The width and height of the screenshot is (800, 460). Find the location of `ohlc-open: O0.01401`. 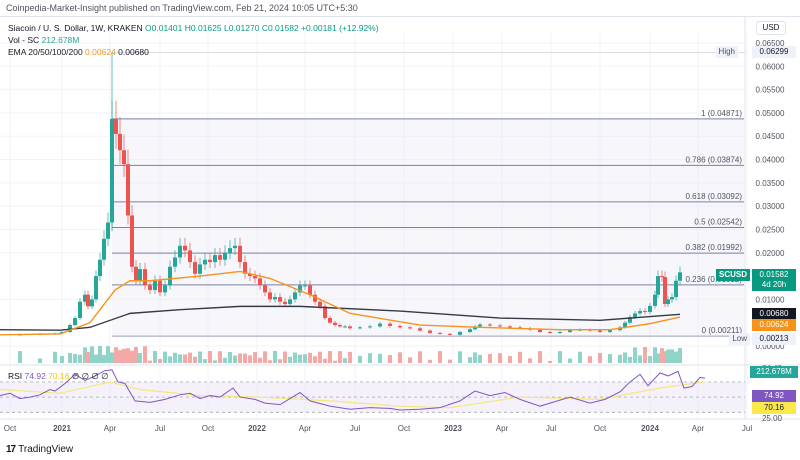

ohlc-open: O0.01401 is located at coordinates (164, 28).